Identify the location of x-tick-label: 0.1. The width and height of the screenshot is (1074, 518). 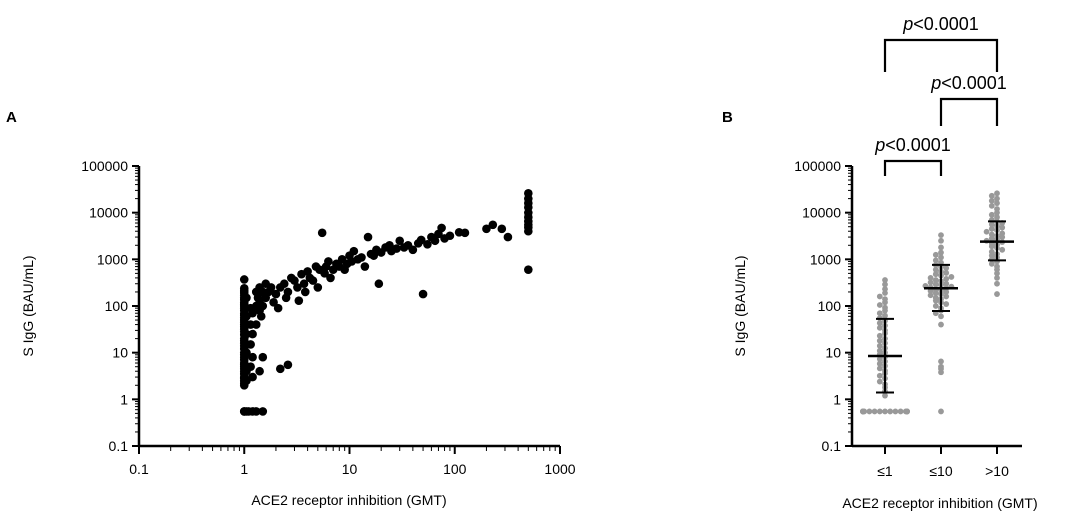
(139, 469).